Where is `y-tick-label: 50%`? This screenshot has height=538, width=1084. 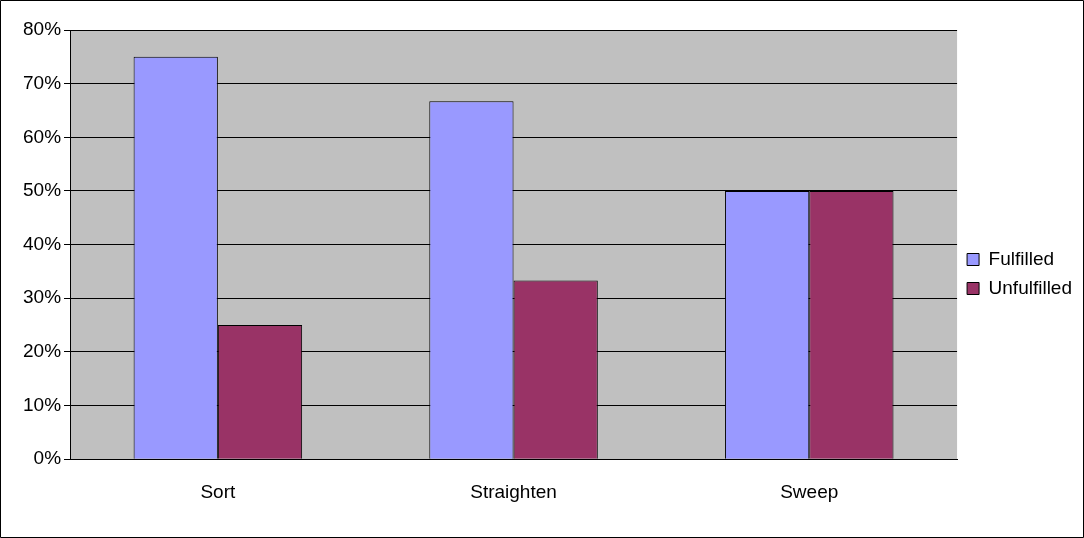
y-tick-label: 50% is located at coordinates (42, 190).